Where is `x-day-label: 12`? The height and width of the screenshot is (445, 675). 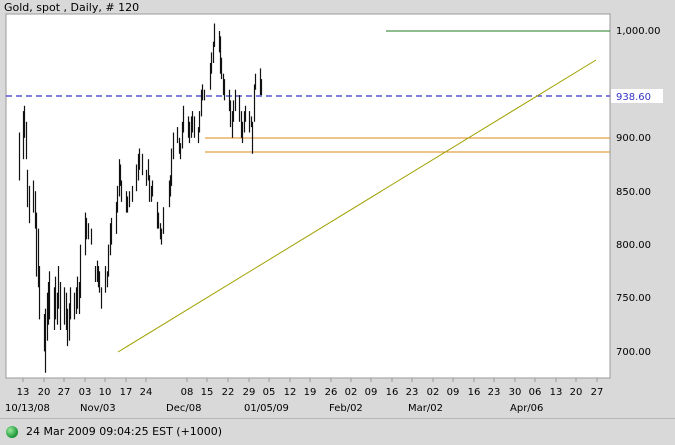 x-day-label: 12 is located at coordinates (290, 392).